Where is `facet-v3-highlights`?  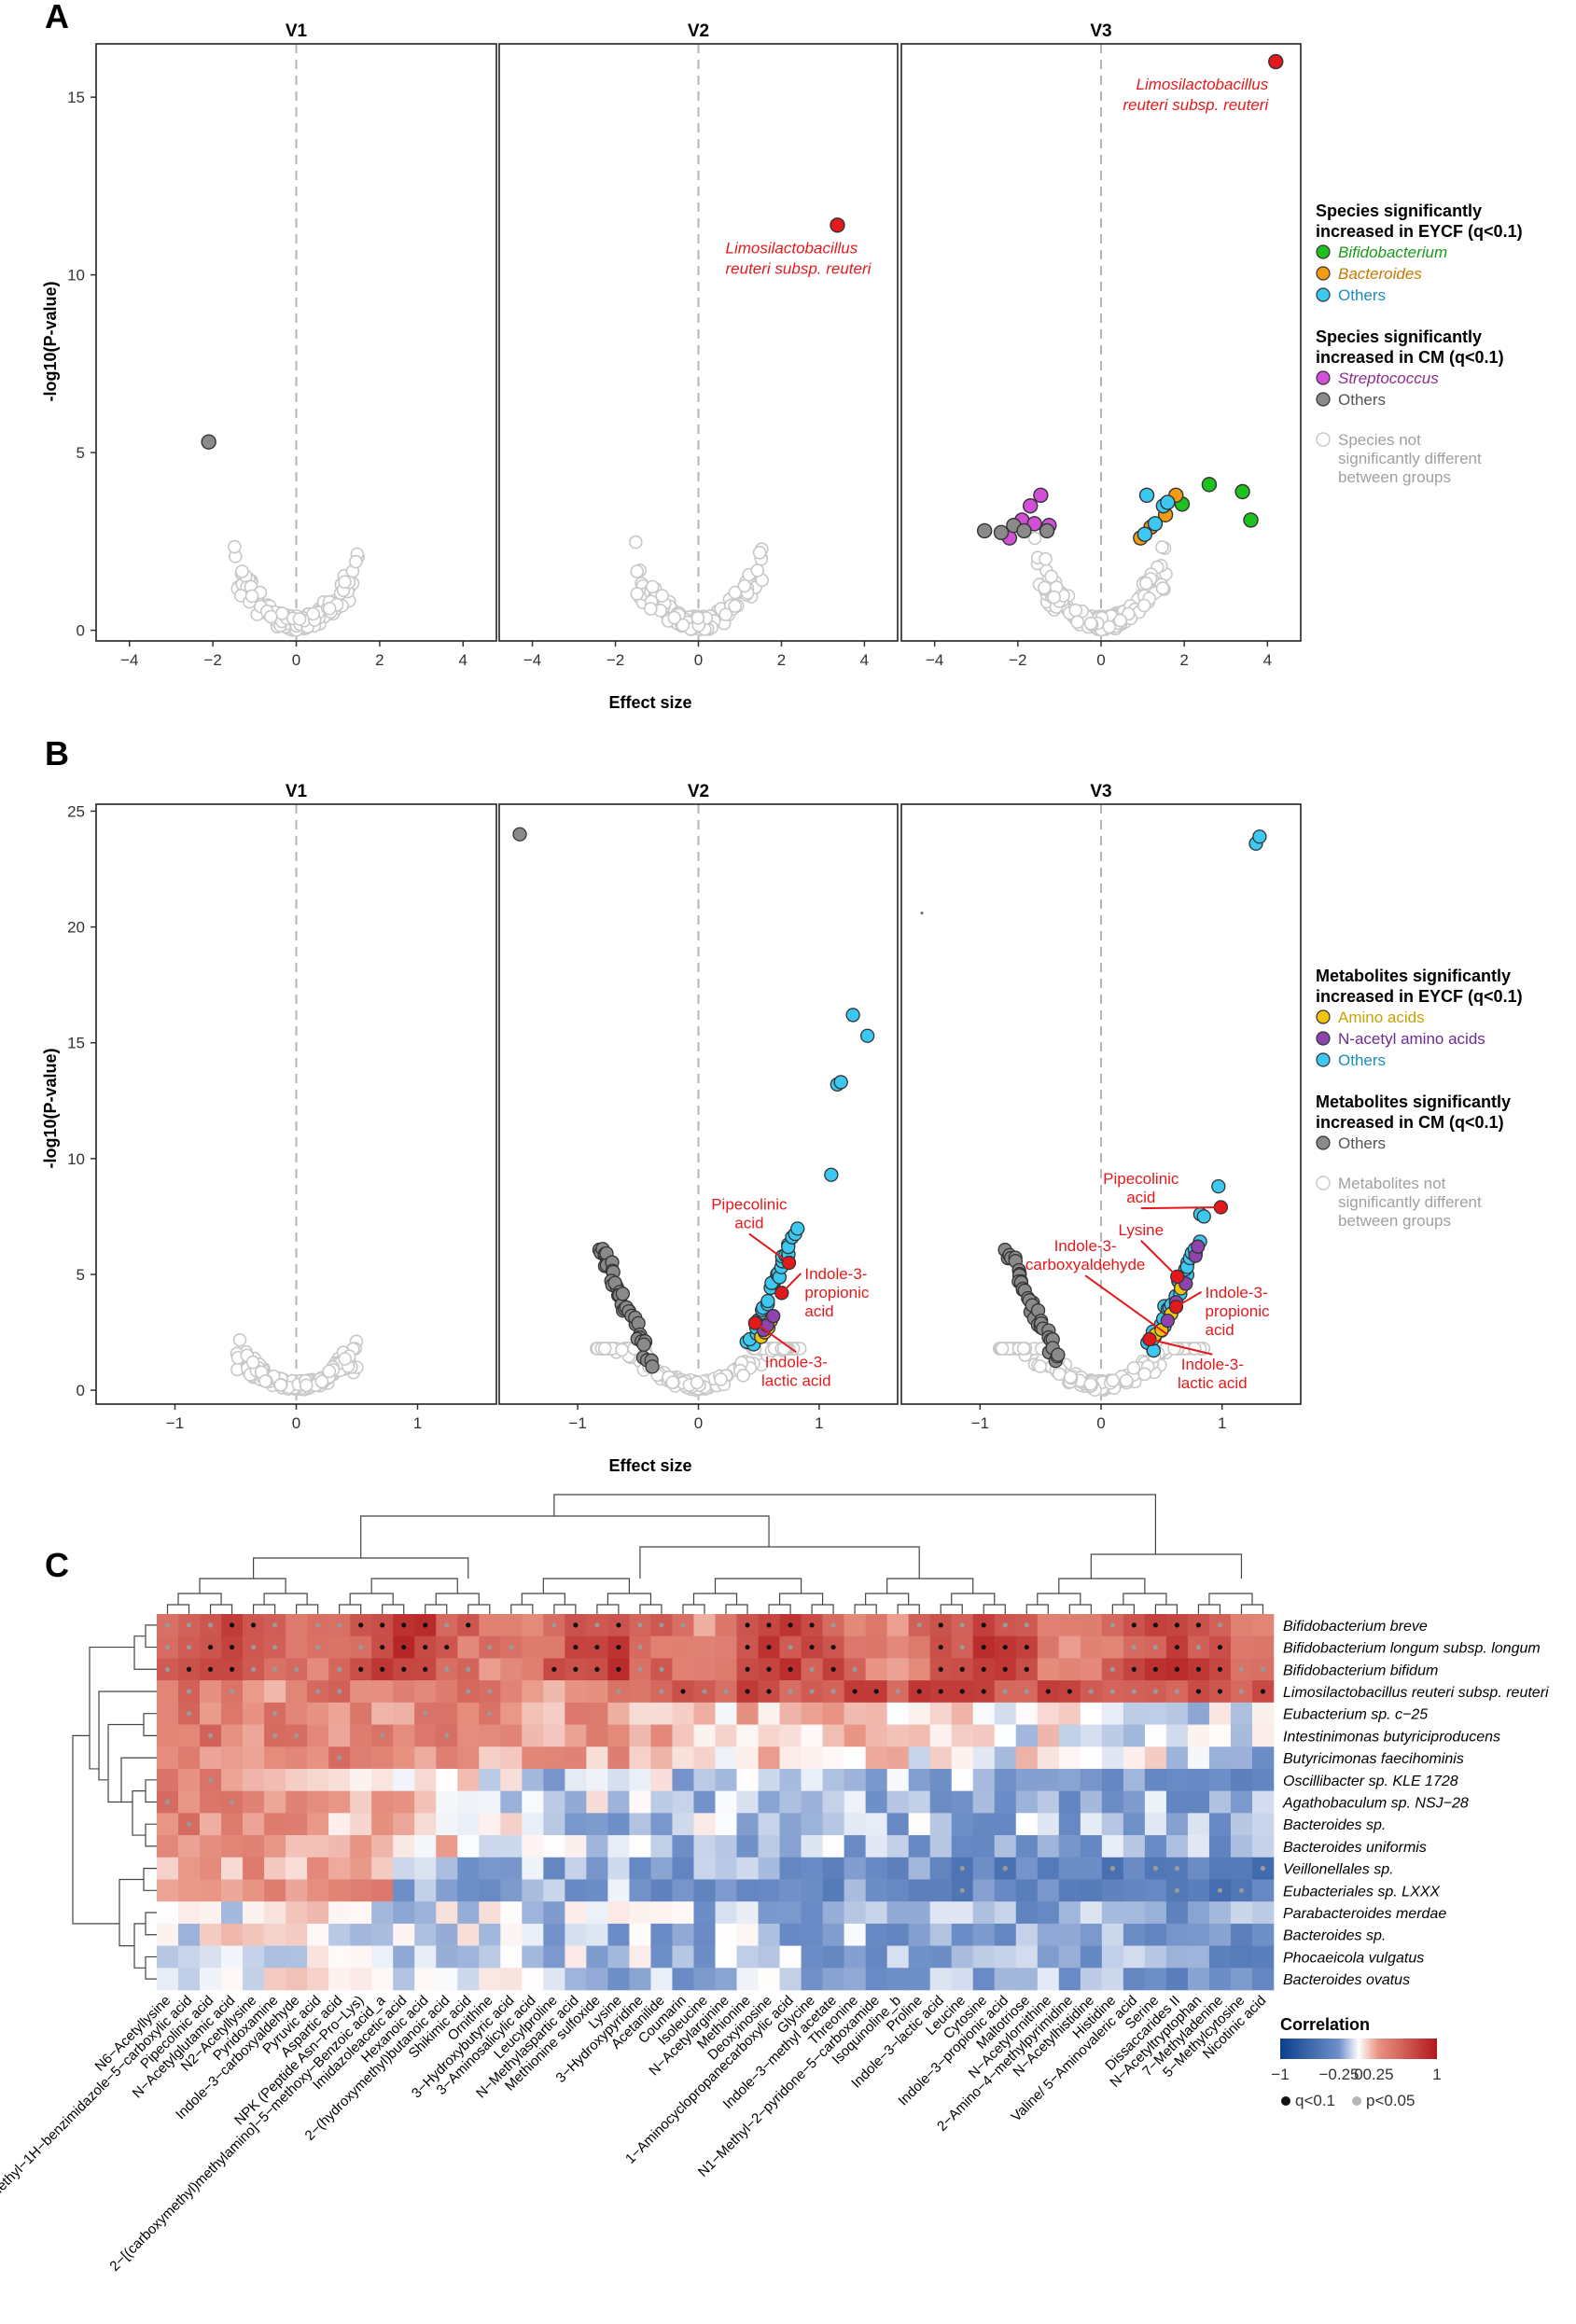 facet-v3-highlights is located at coordinates (1185, 1273).